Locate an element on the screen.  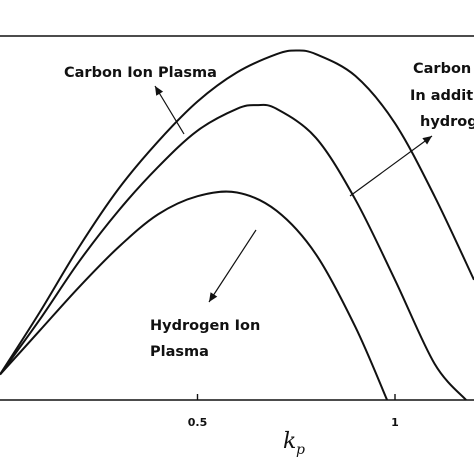
annotation-carbon-ion-plasma-text: Carbon Ion Plasma is located at coordinates (140, 73).